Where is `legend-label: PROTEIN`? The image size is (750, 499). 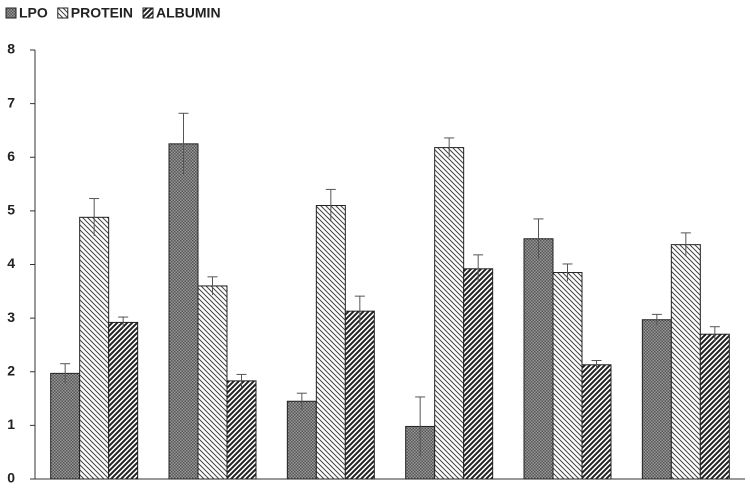
legend-label: PROTEIN is located at coordinates (102, 13).